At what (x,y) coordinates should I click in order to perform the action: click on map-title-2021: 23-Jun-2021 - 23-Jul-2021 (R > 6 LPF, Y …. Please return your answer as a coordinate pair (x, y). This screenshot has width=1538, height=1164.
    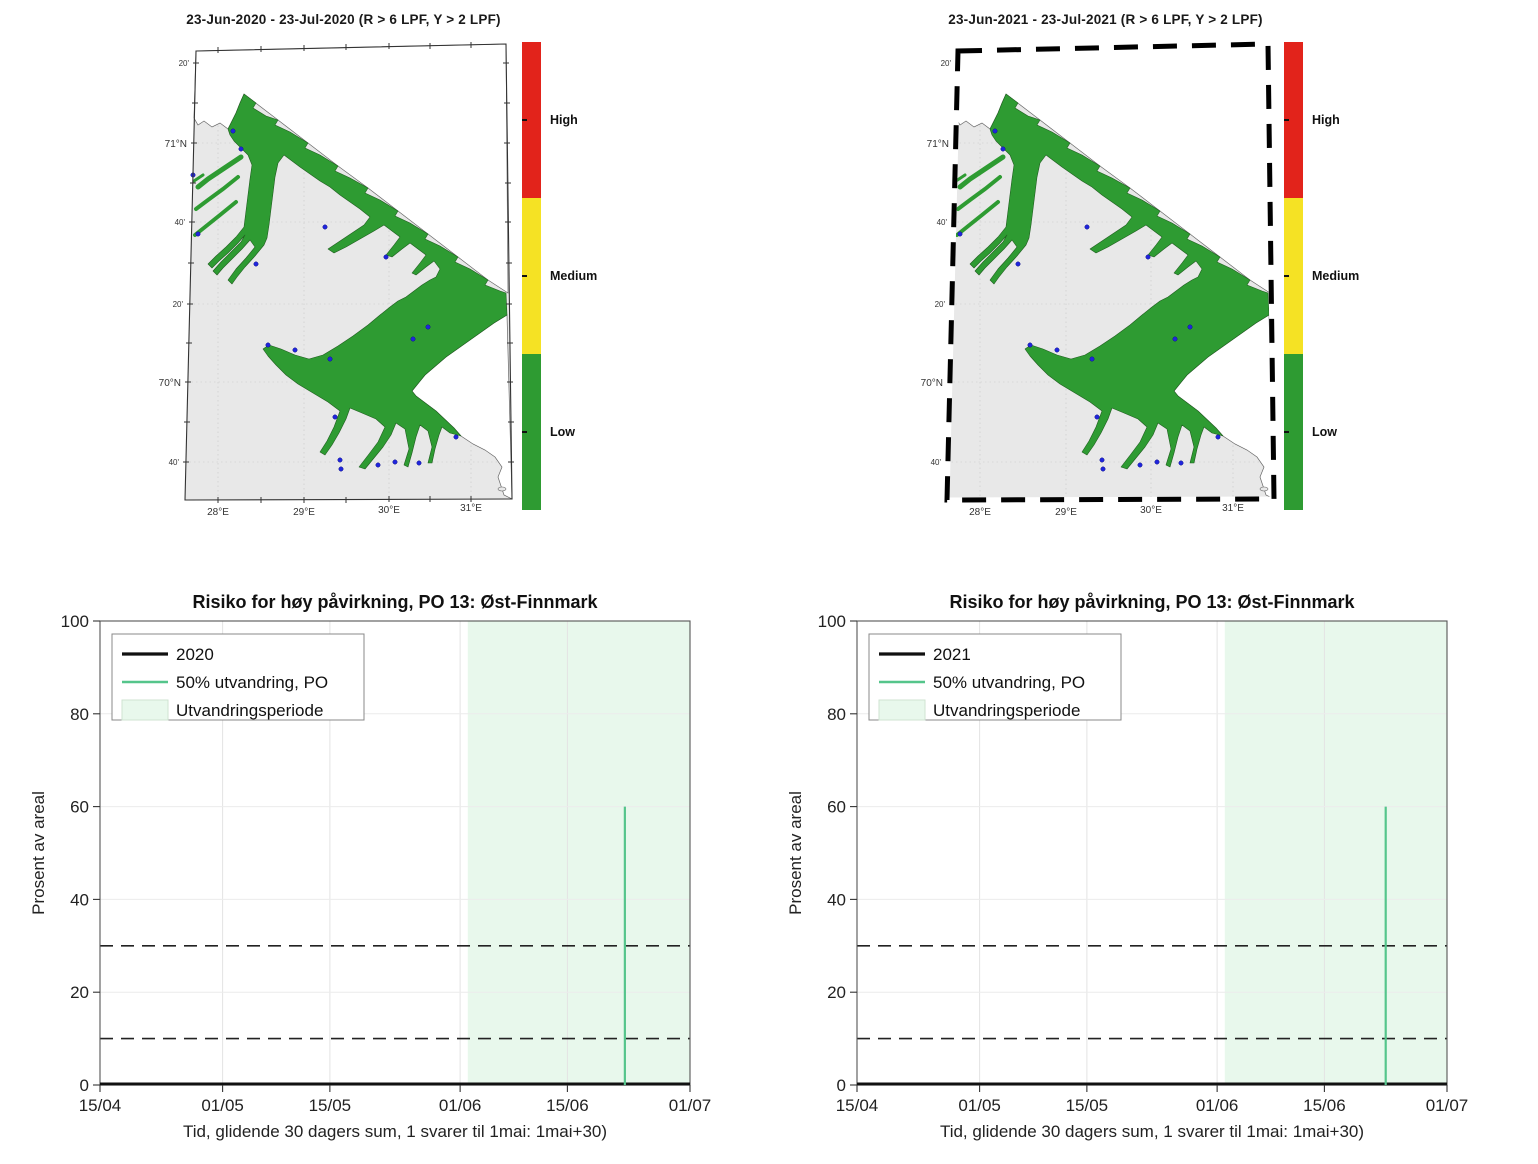
    Looking at the image, I should click on (1105, 19).